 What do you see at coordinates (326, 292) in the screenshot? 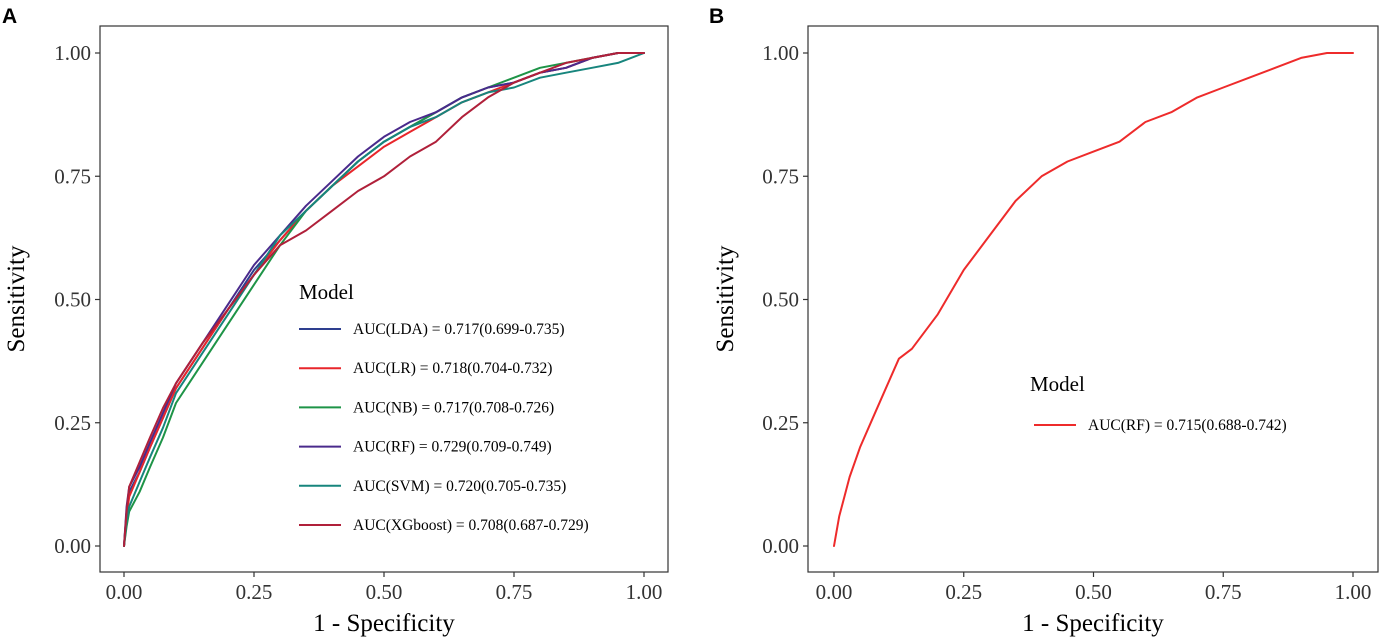
I see `panel-a-legend-title: Model` at bounding box center [326, 292].